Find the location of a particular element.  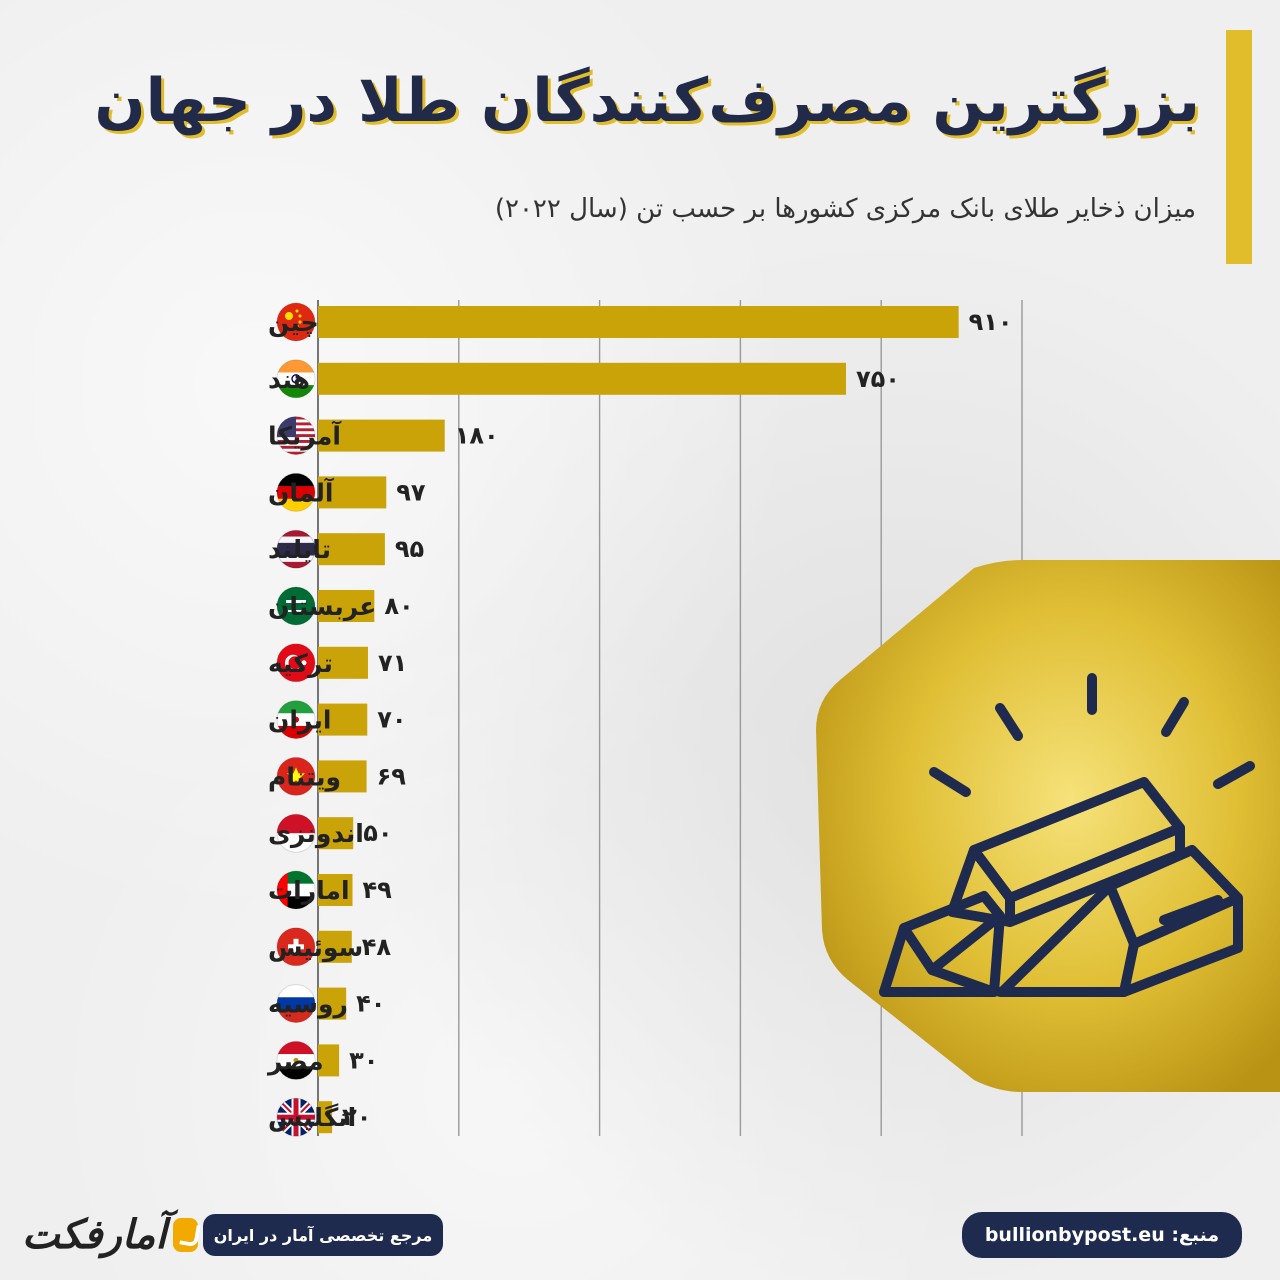

bar-value-label: ۴۰ is located at coordinates (370, 1004).